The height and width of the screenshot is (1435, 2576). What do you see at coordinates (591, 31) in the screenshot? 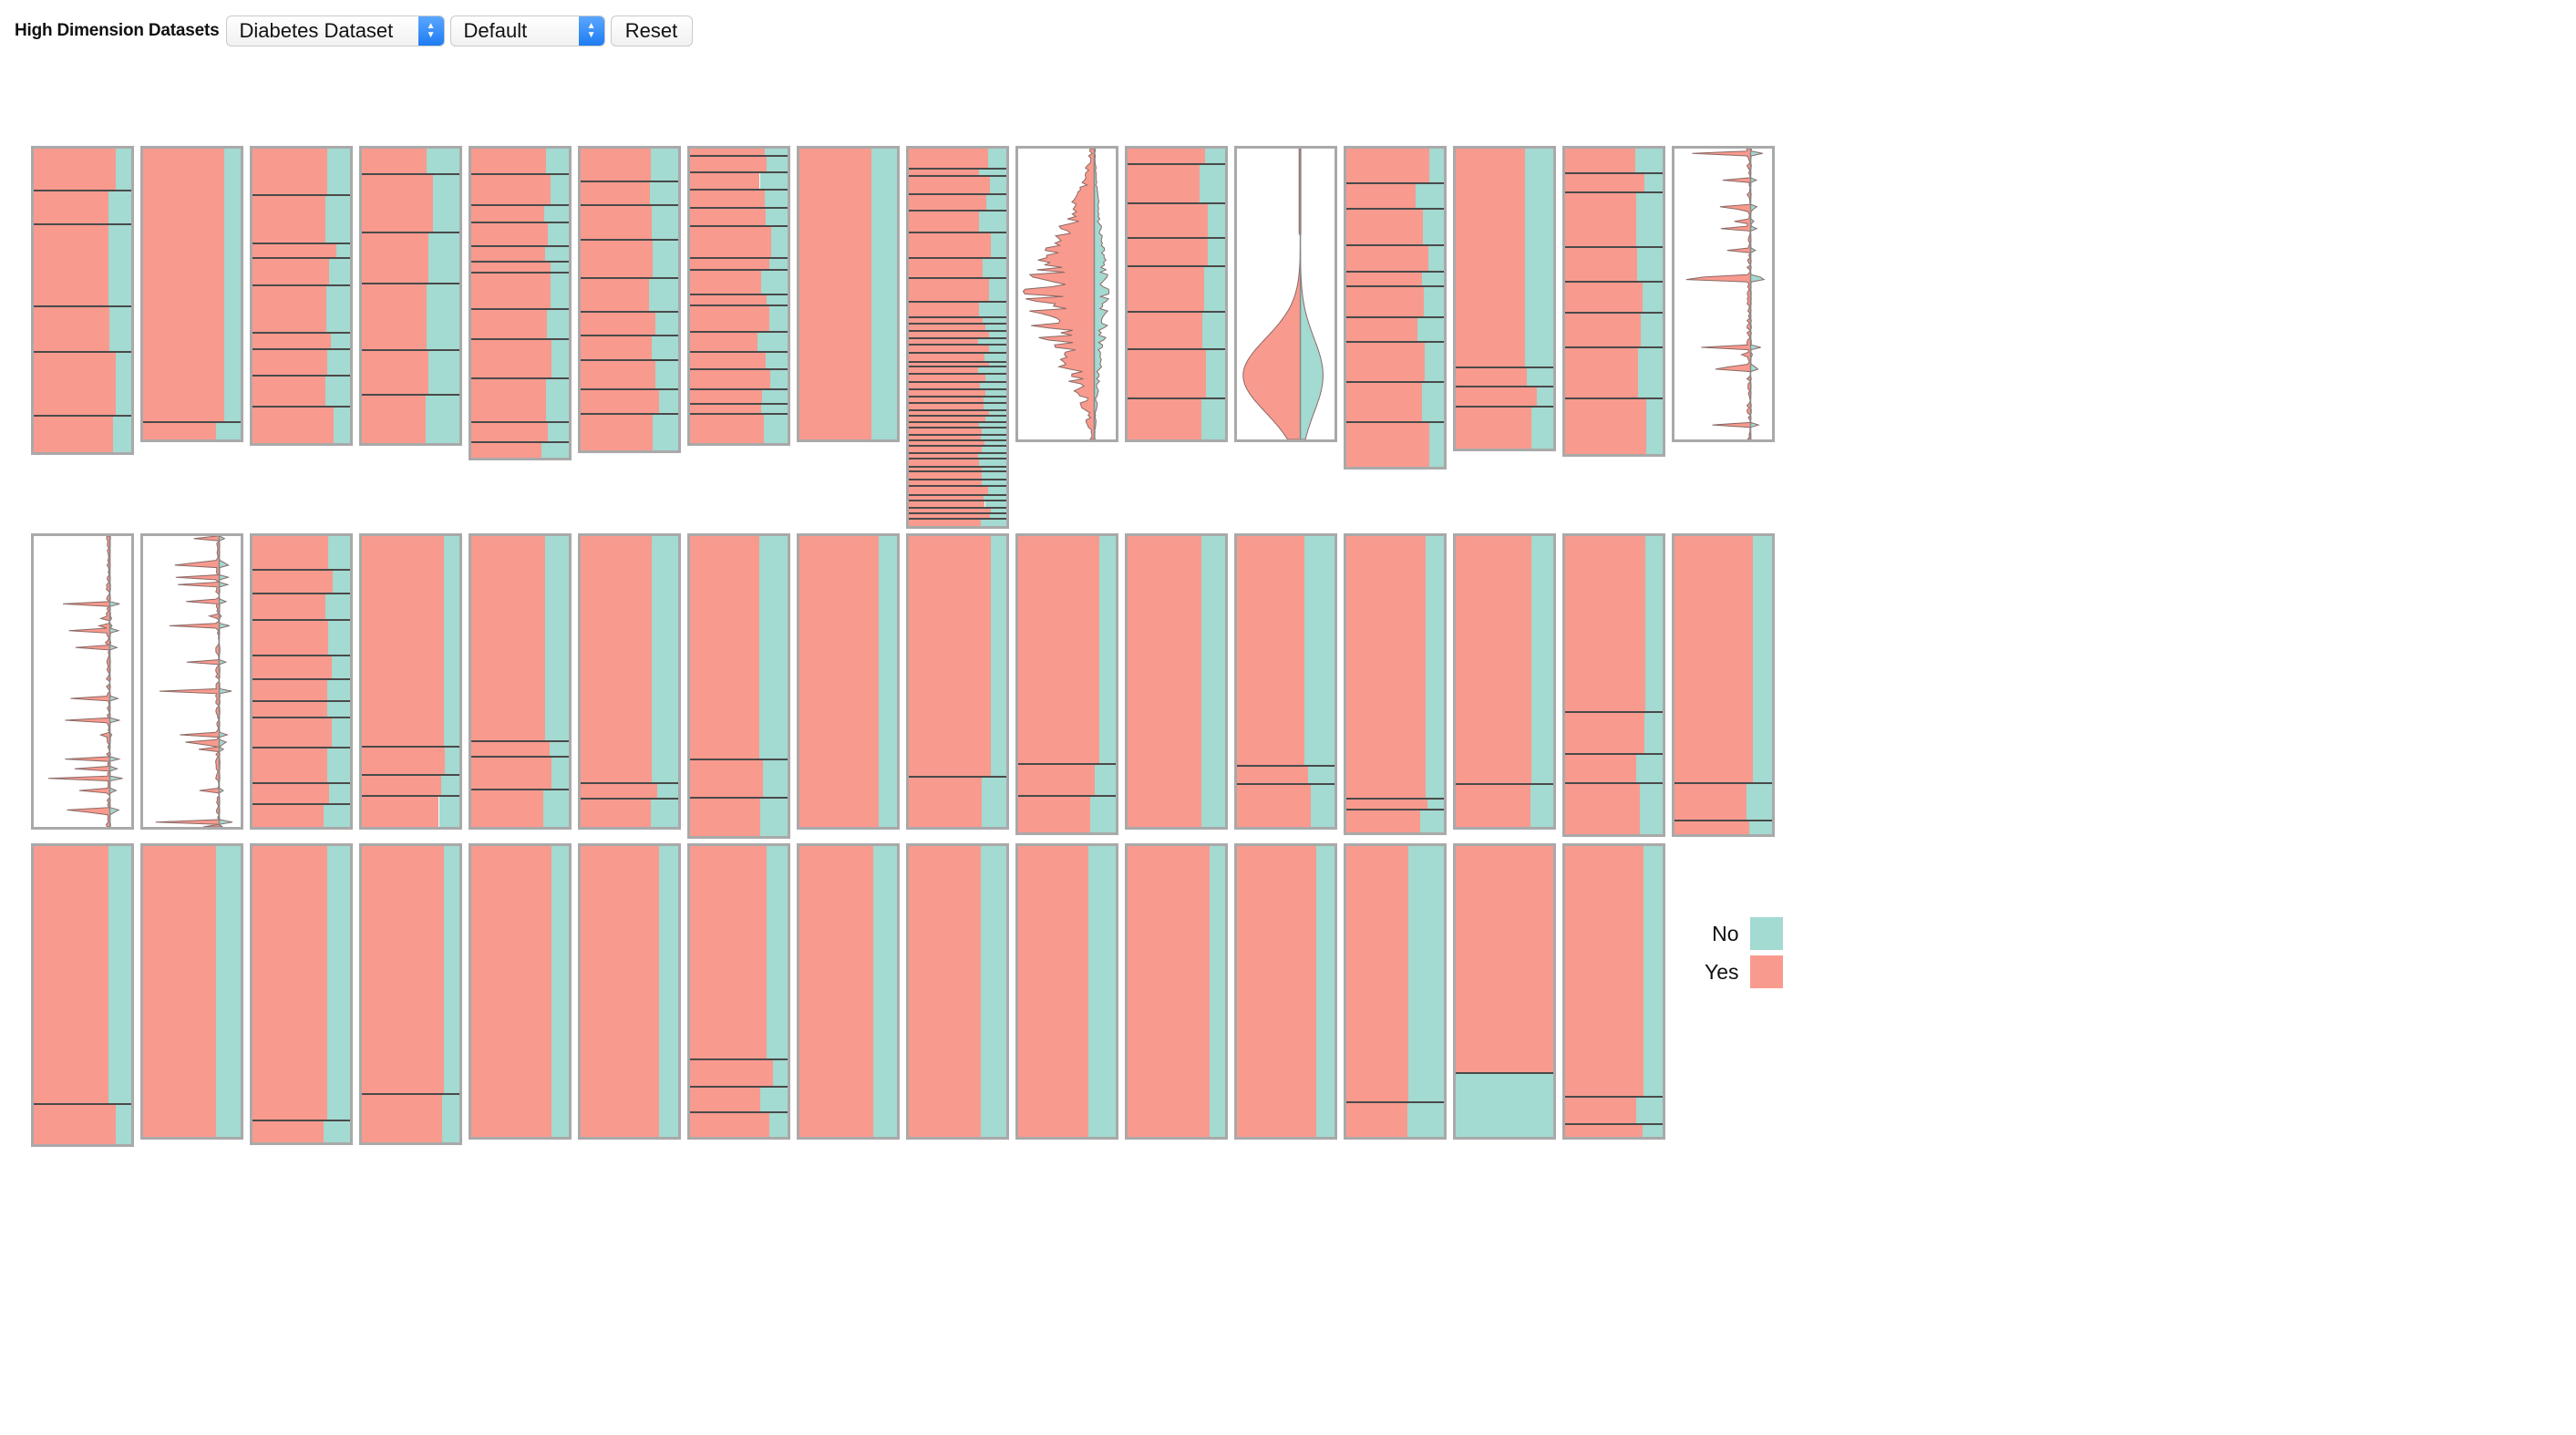
I see `order-select-stepper-icon: ▲ ▼` at bounding box center [591, 31].